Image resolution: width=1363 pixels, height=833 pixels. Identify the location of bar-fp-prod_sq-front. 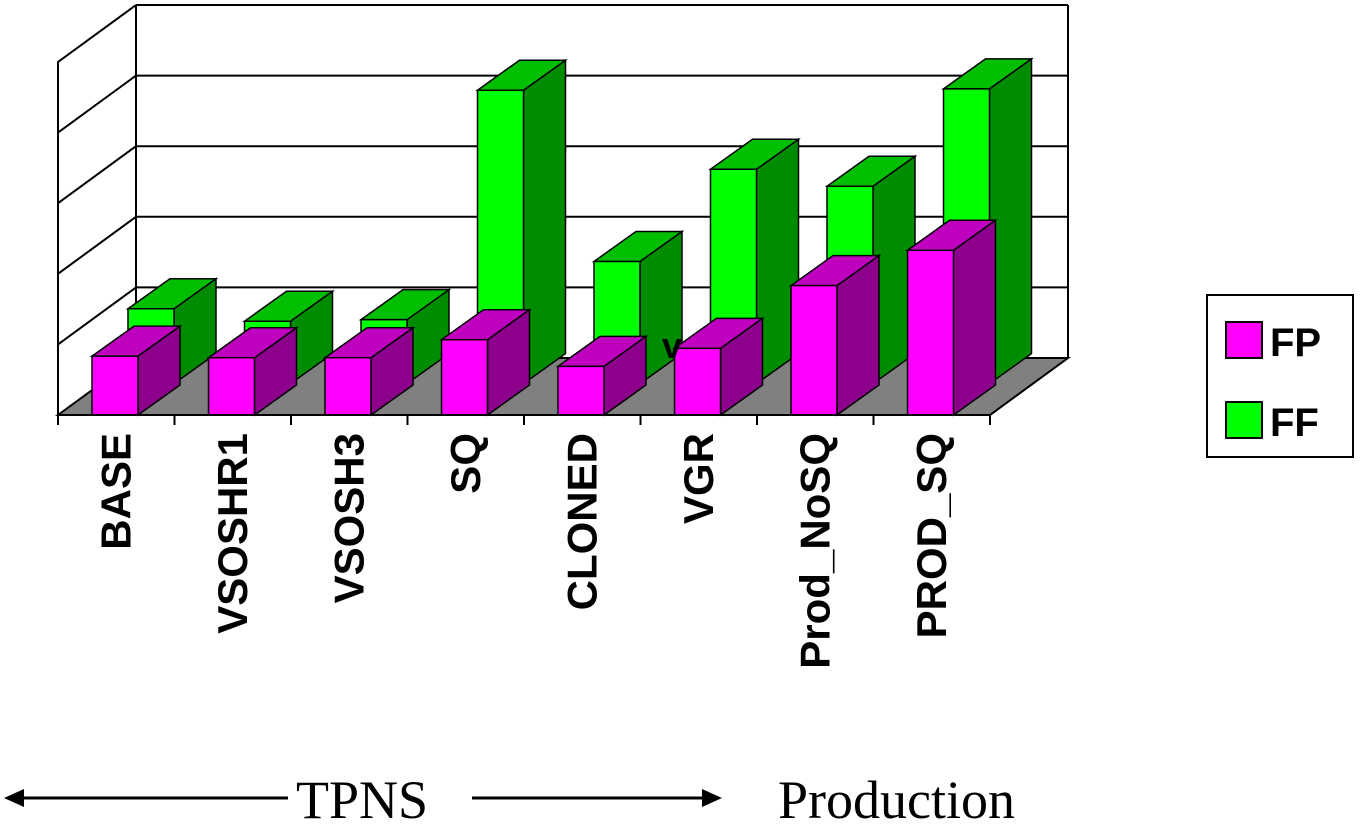
(930, 332).